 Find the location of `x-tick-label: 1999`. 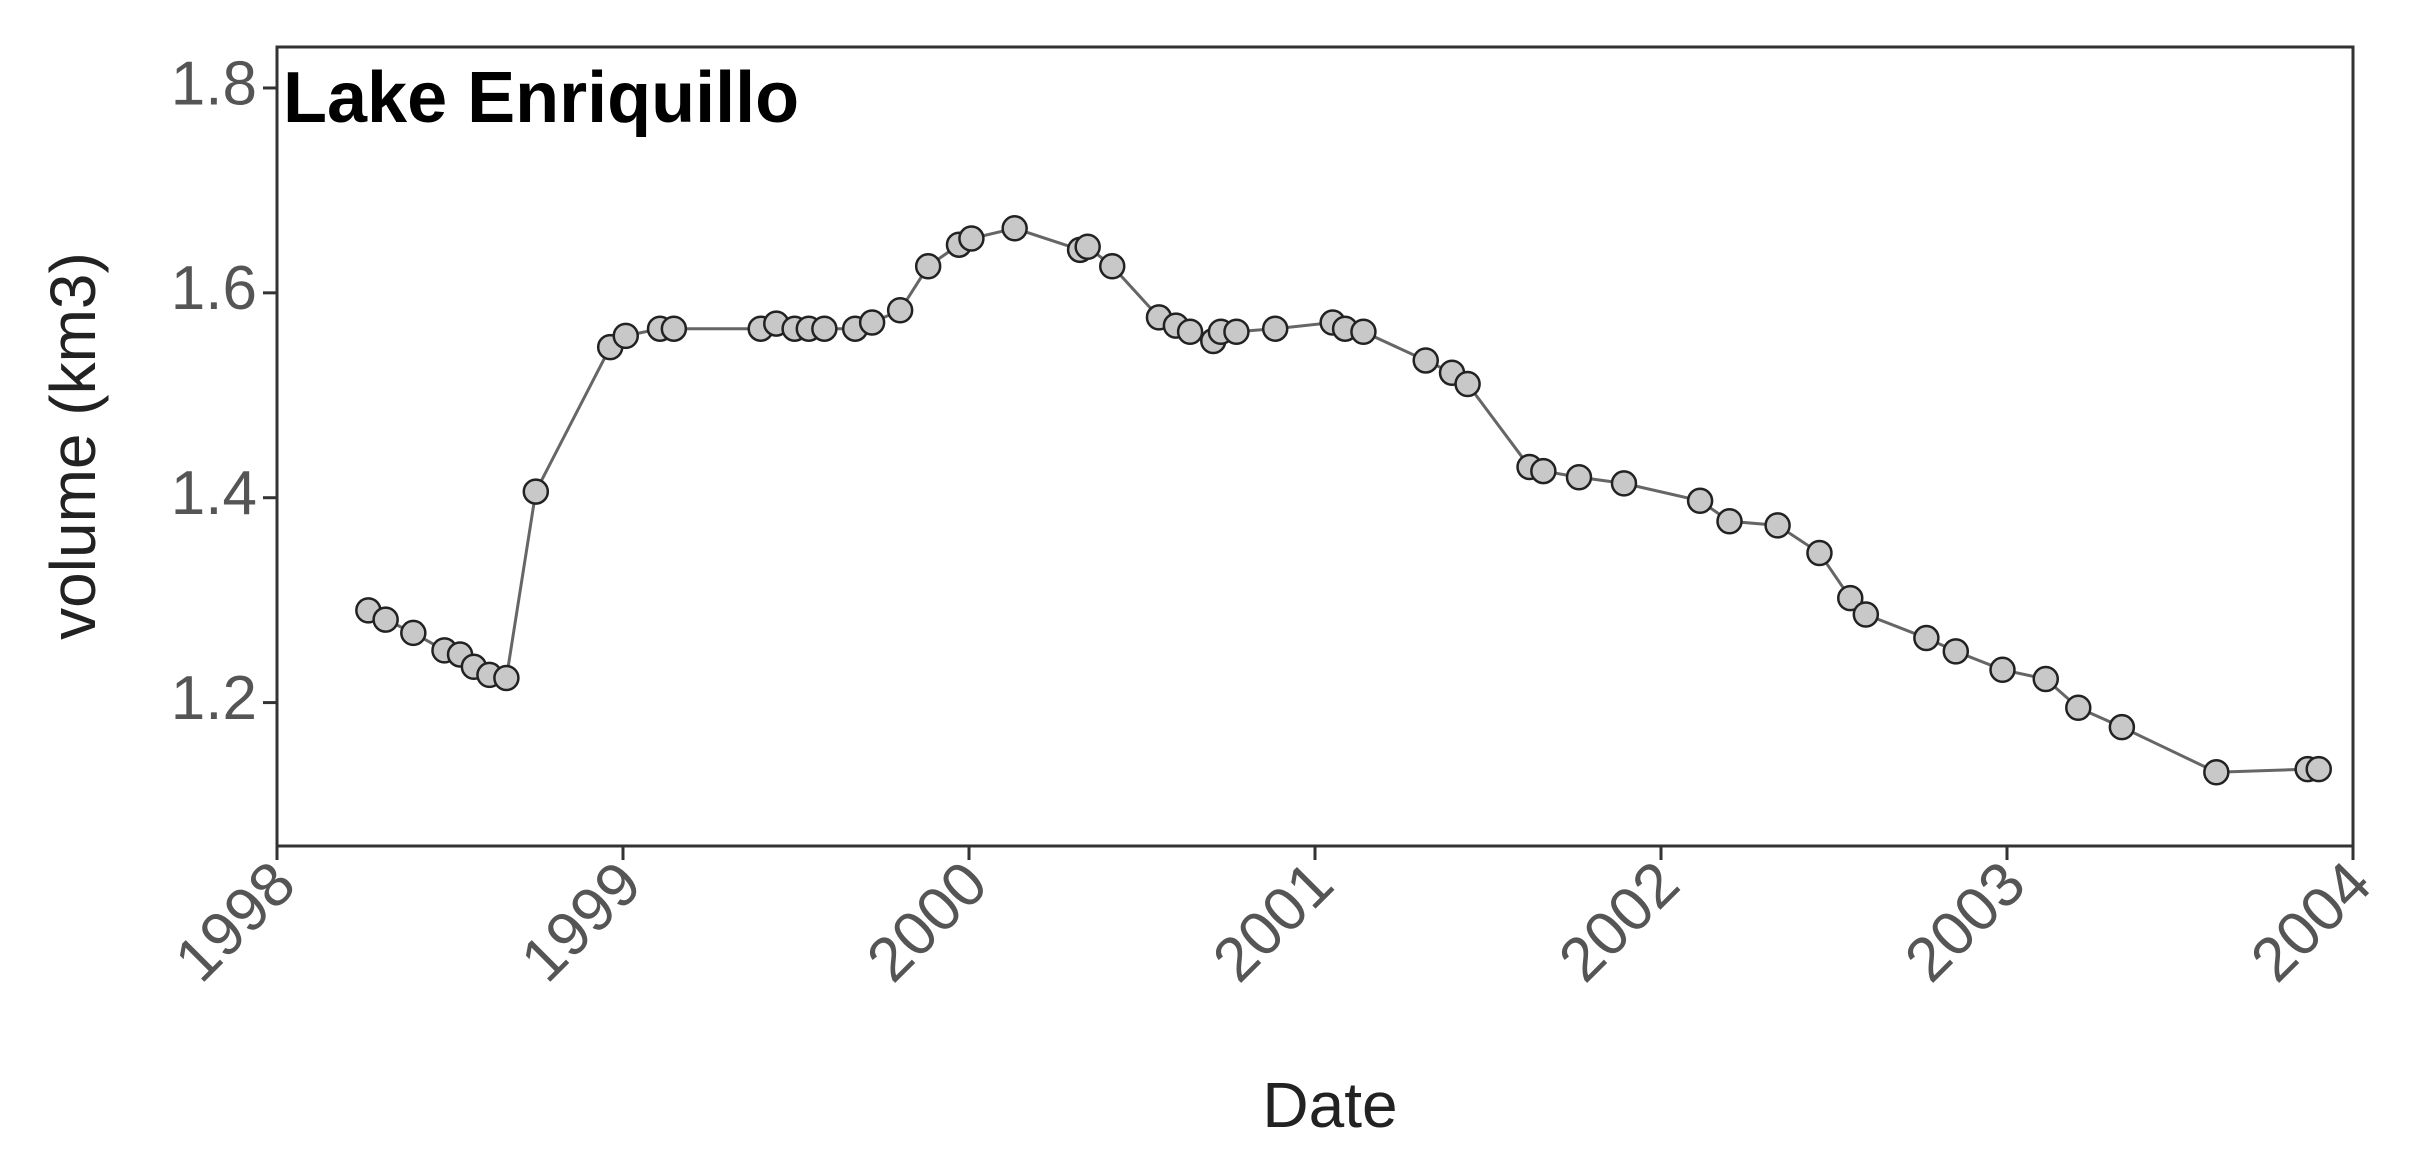

x-tick-label: 1999 is located at coordinates (581, 922).